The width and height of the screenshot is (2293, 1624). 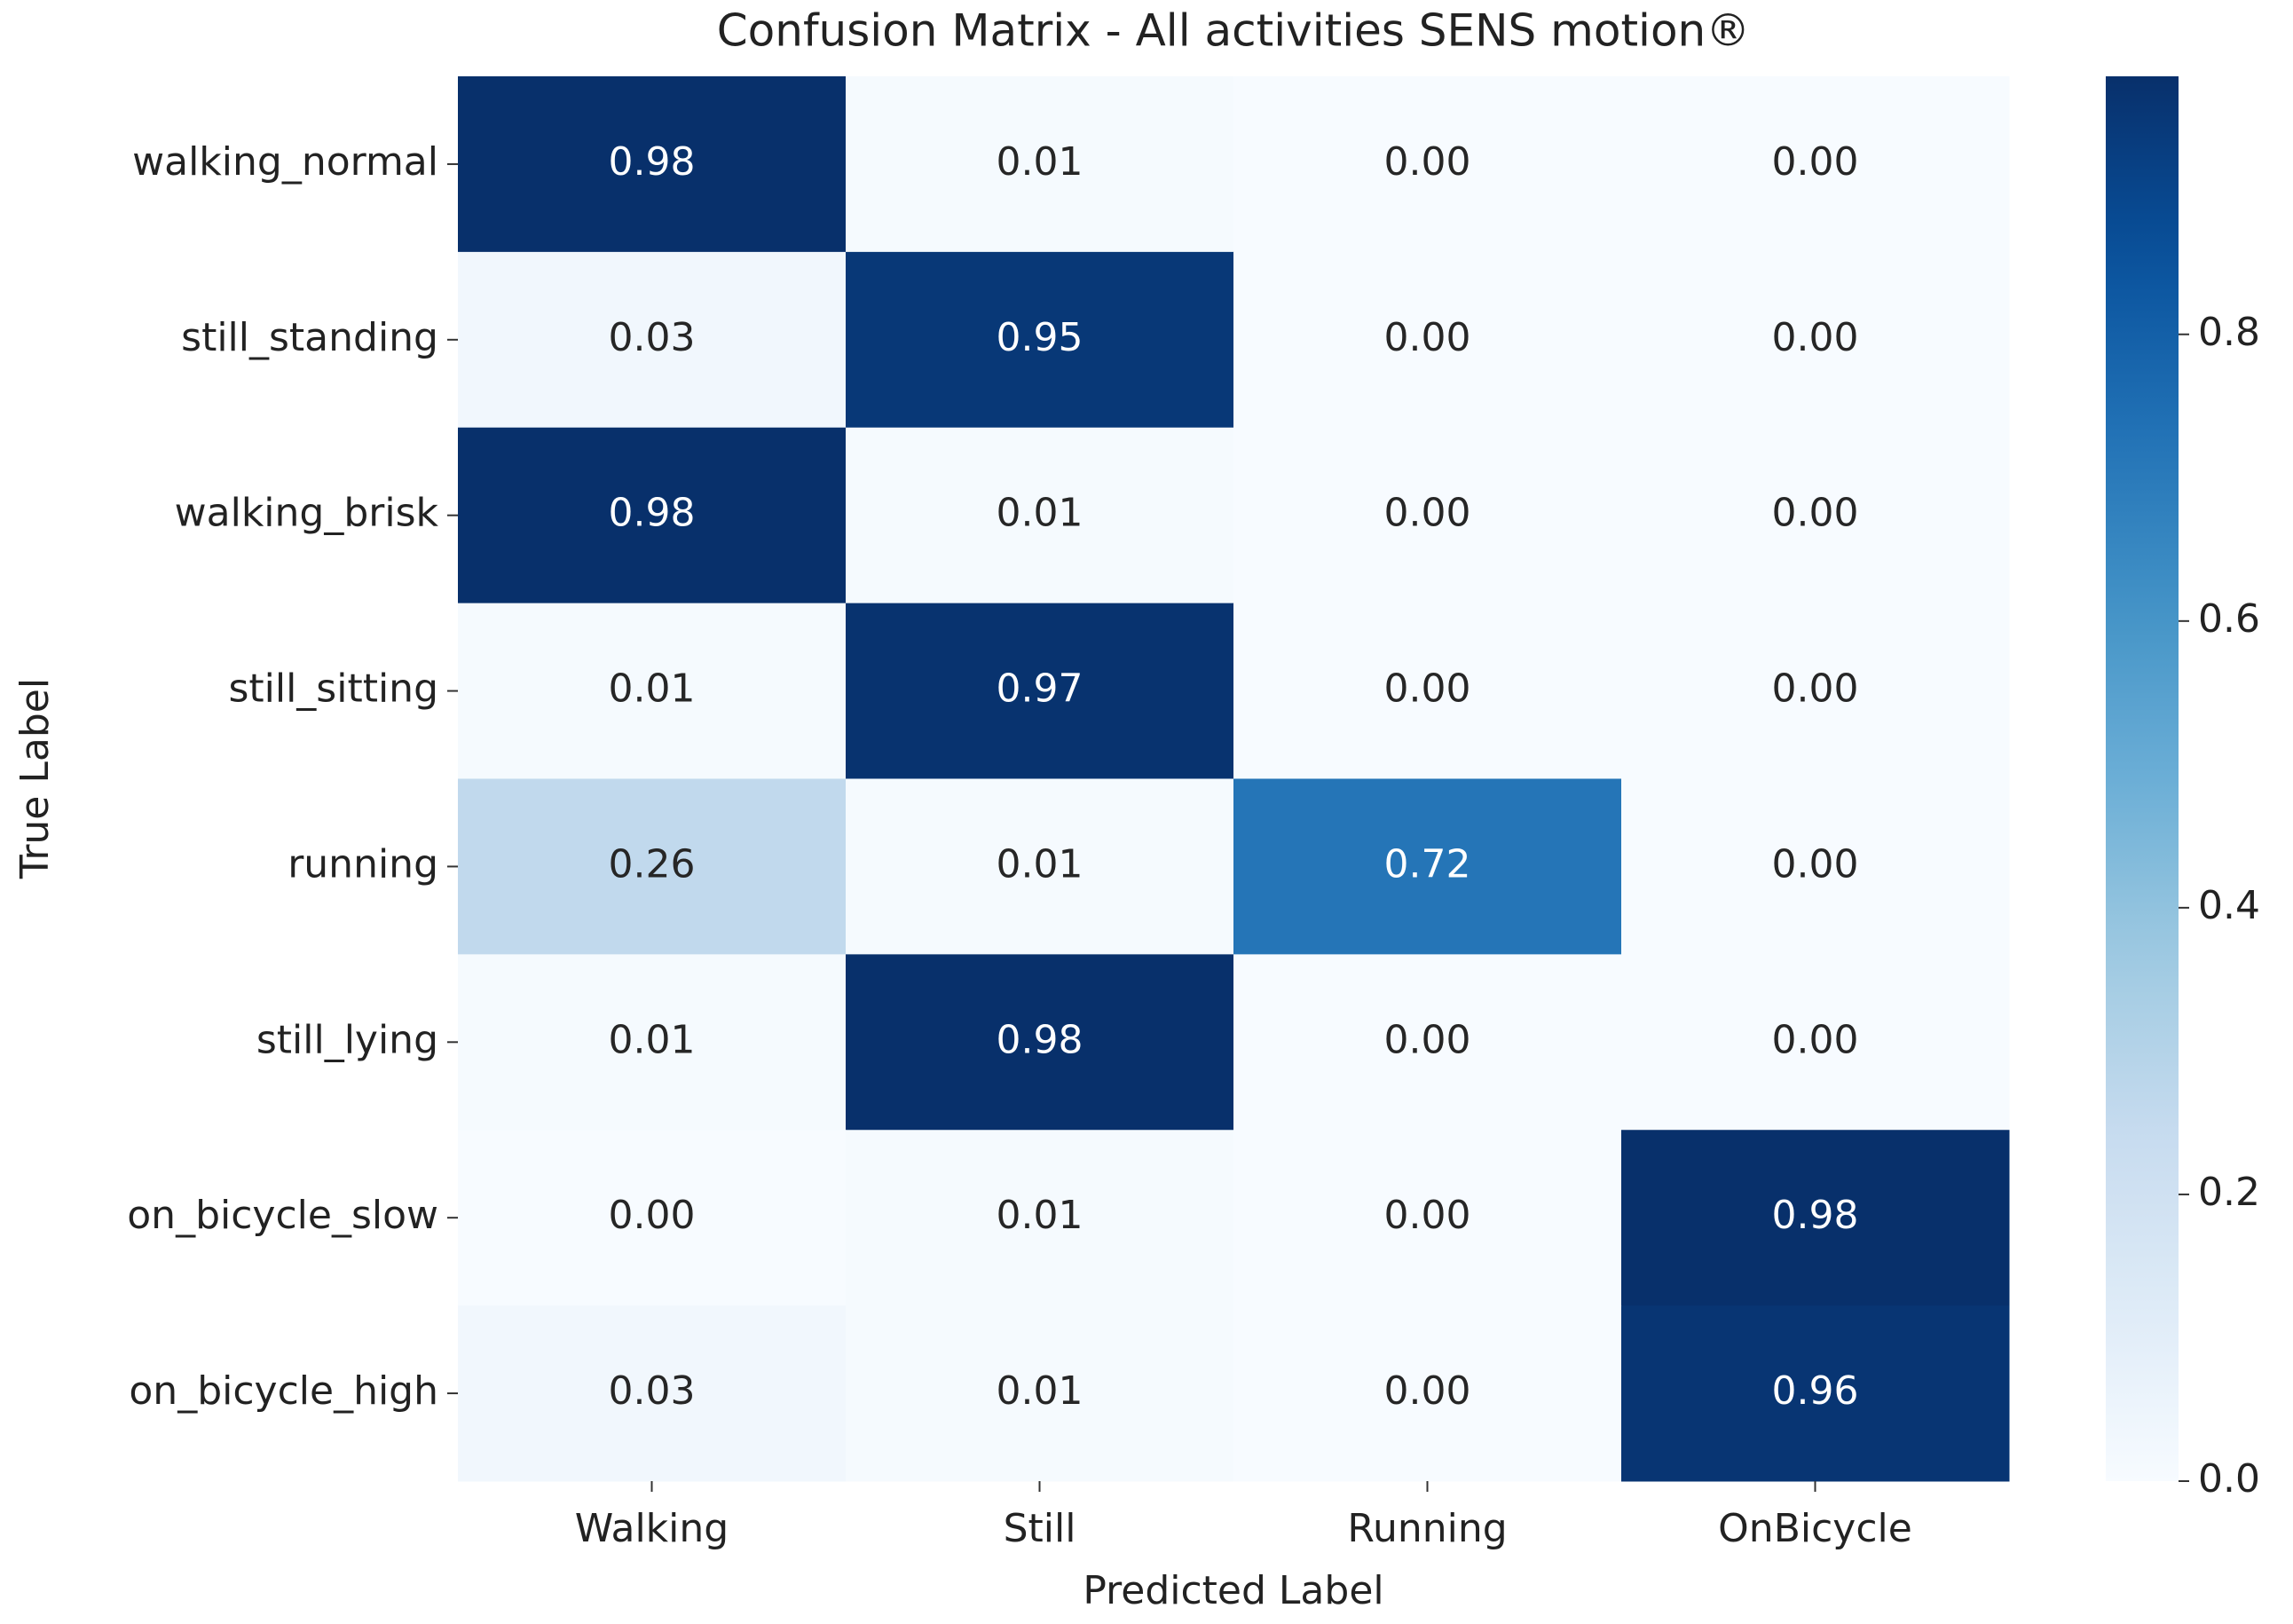 What do you see at coordinates (282, 1215) in the screenshot?
I see `y-tick-label: on_bicycle_slow` at bounding box center [282, 1215].